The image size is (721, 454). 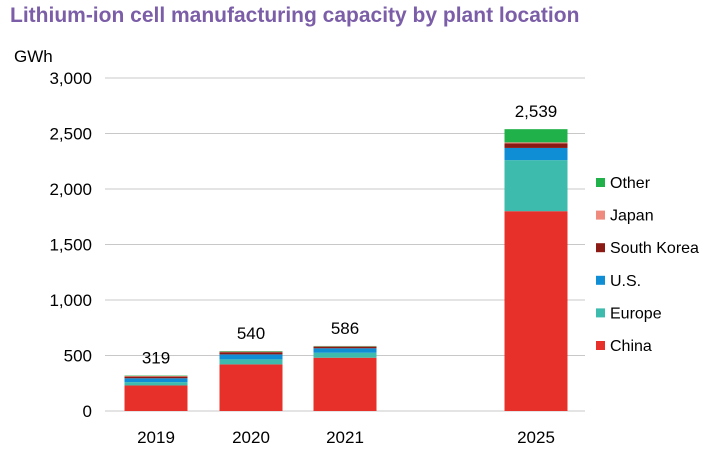 What do you see at coordinates (654, 248) in the screenshot?
I see `legend-label: South Korea` at bounding box center [654, 248].